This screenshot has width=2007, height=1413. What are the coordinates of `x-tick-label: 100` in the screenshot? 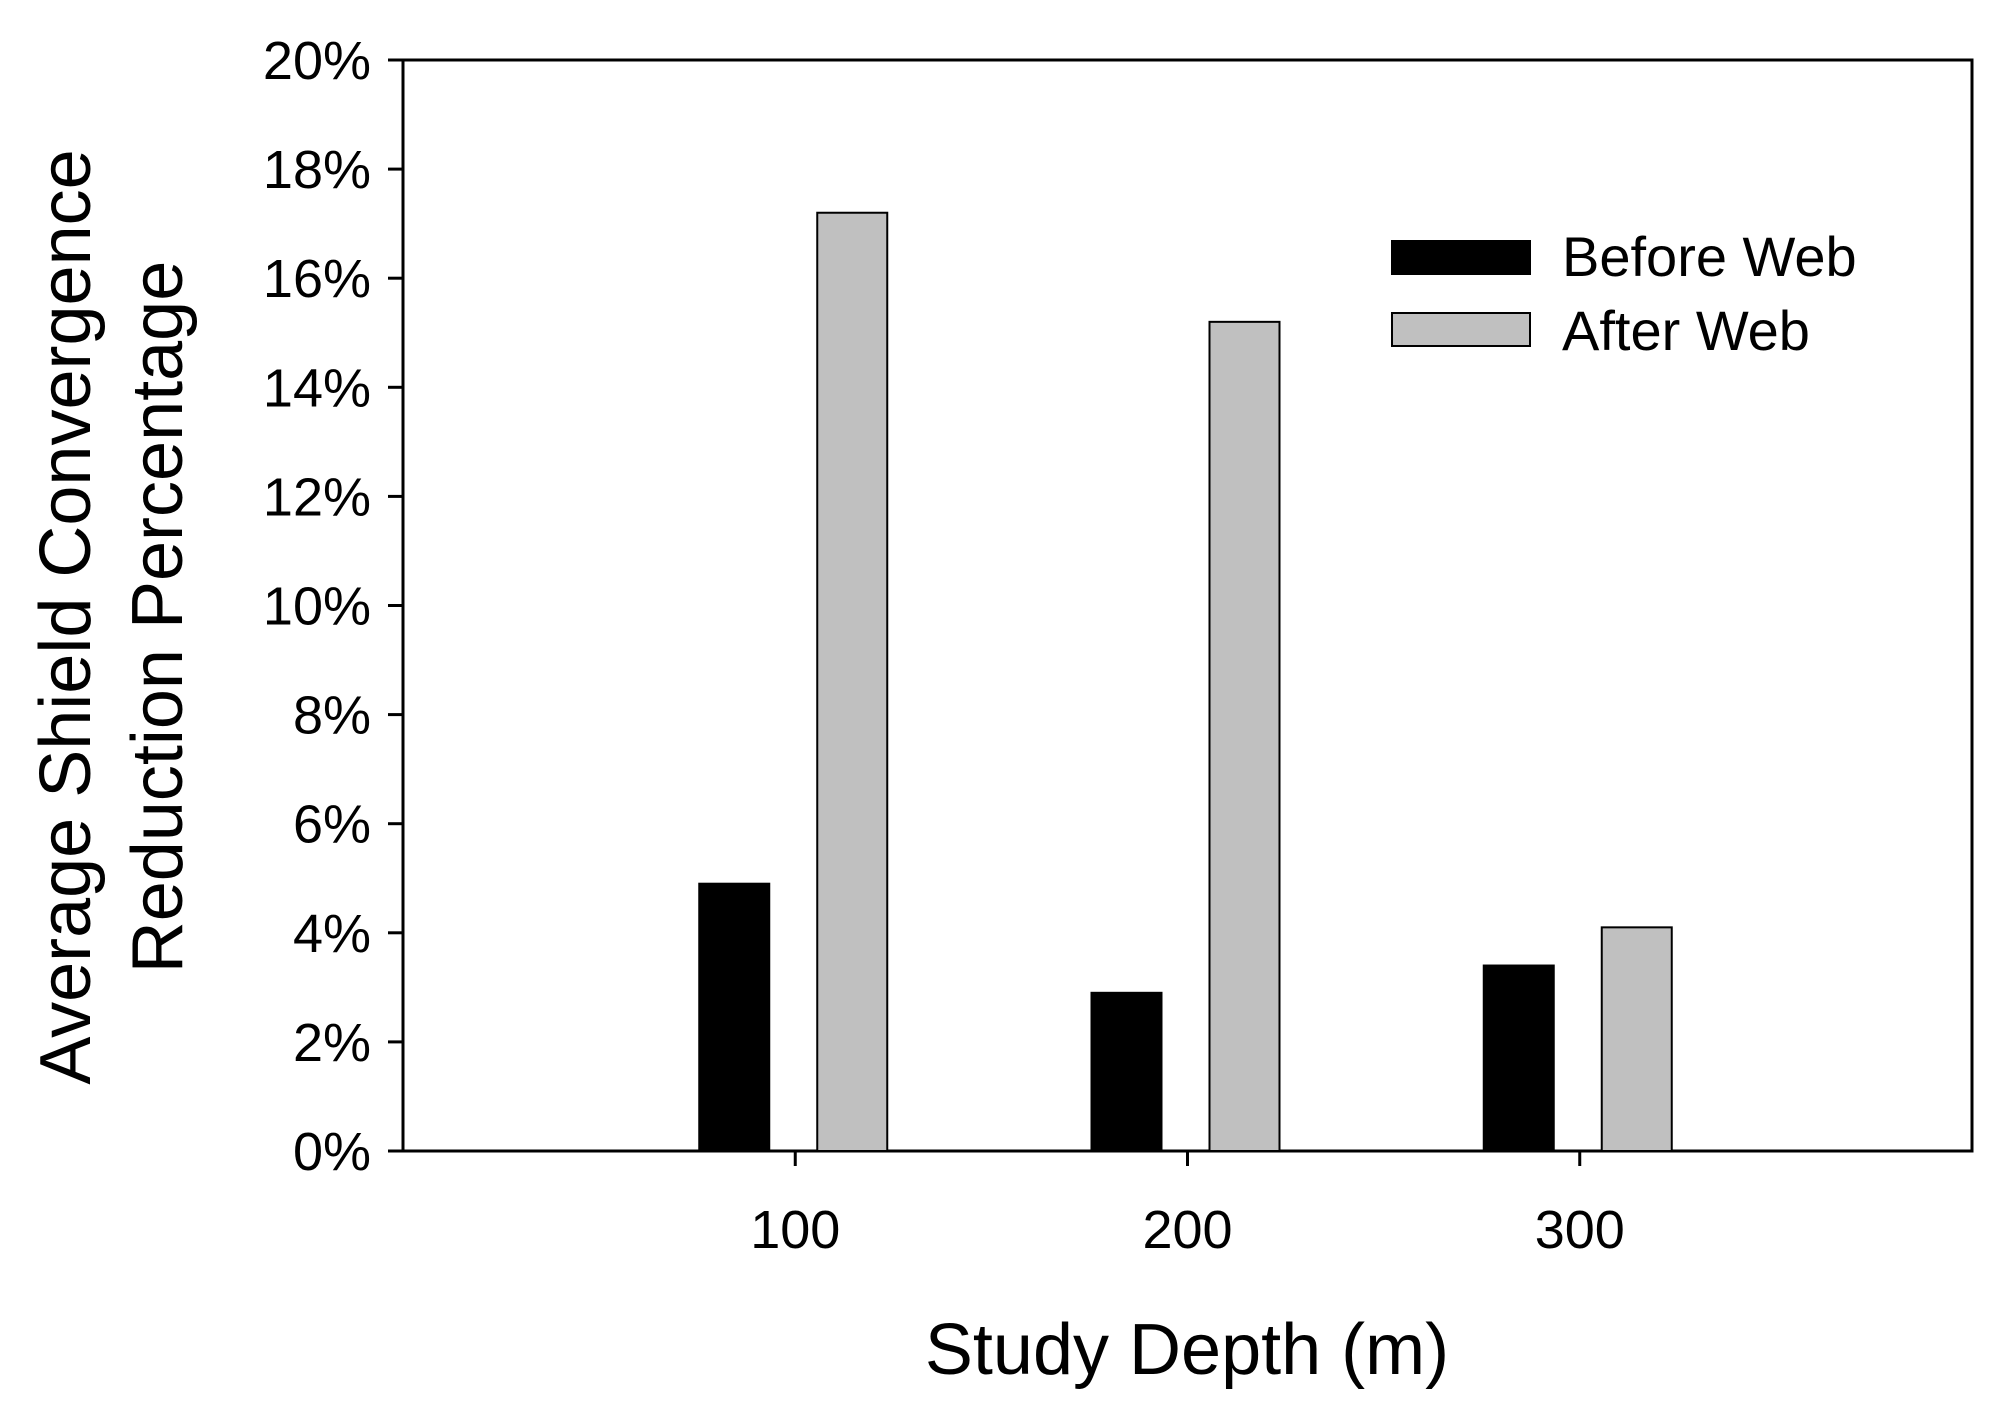 It's located at (795, 1230).